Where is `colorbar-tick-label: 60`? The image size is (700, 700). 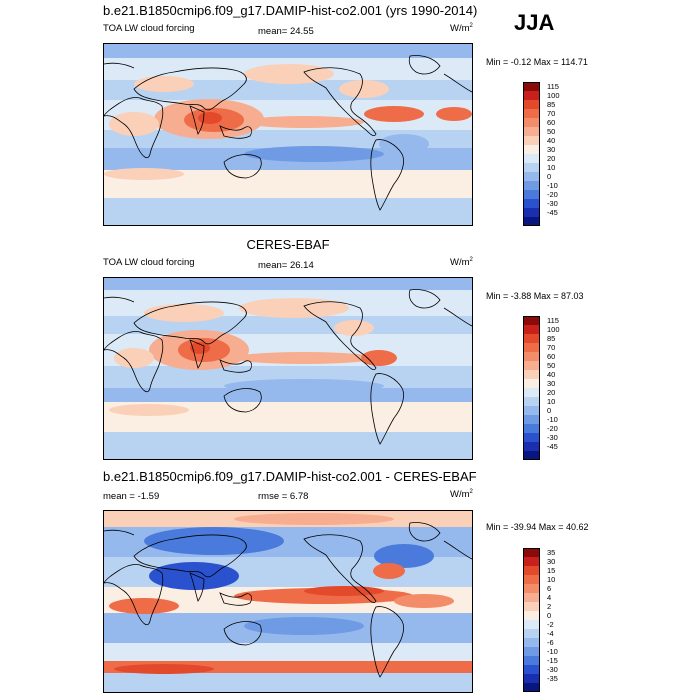
colorbar-tick-label: 60 is located at coordinates (551, 356).